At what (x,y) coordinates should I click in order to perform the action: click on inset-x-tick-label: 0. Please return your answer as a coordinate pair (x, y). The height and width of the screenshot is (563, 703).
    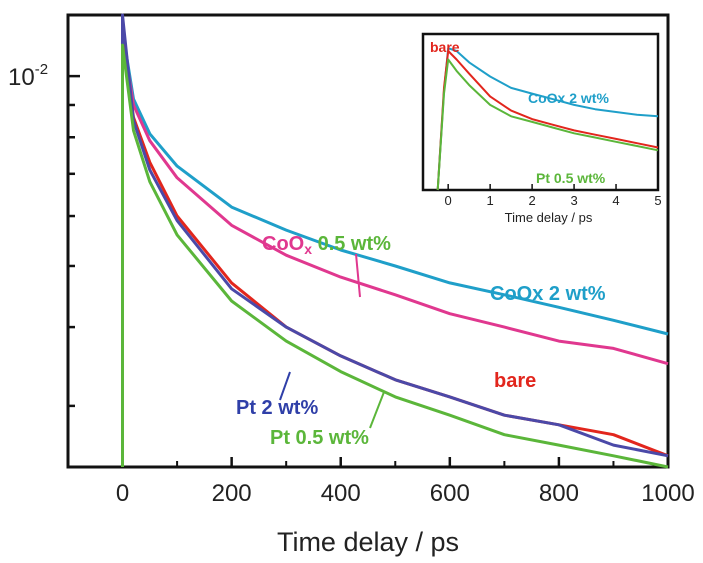
    Looking at the image, I should click on (448, 200).